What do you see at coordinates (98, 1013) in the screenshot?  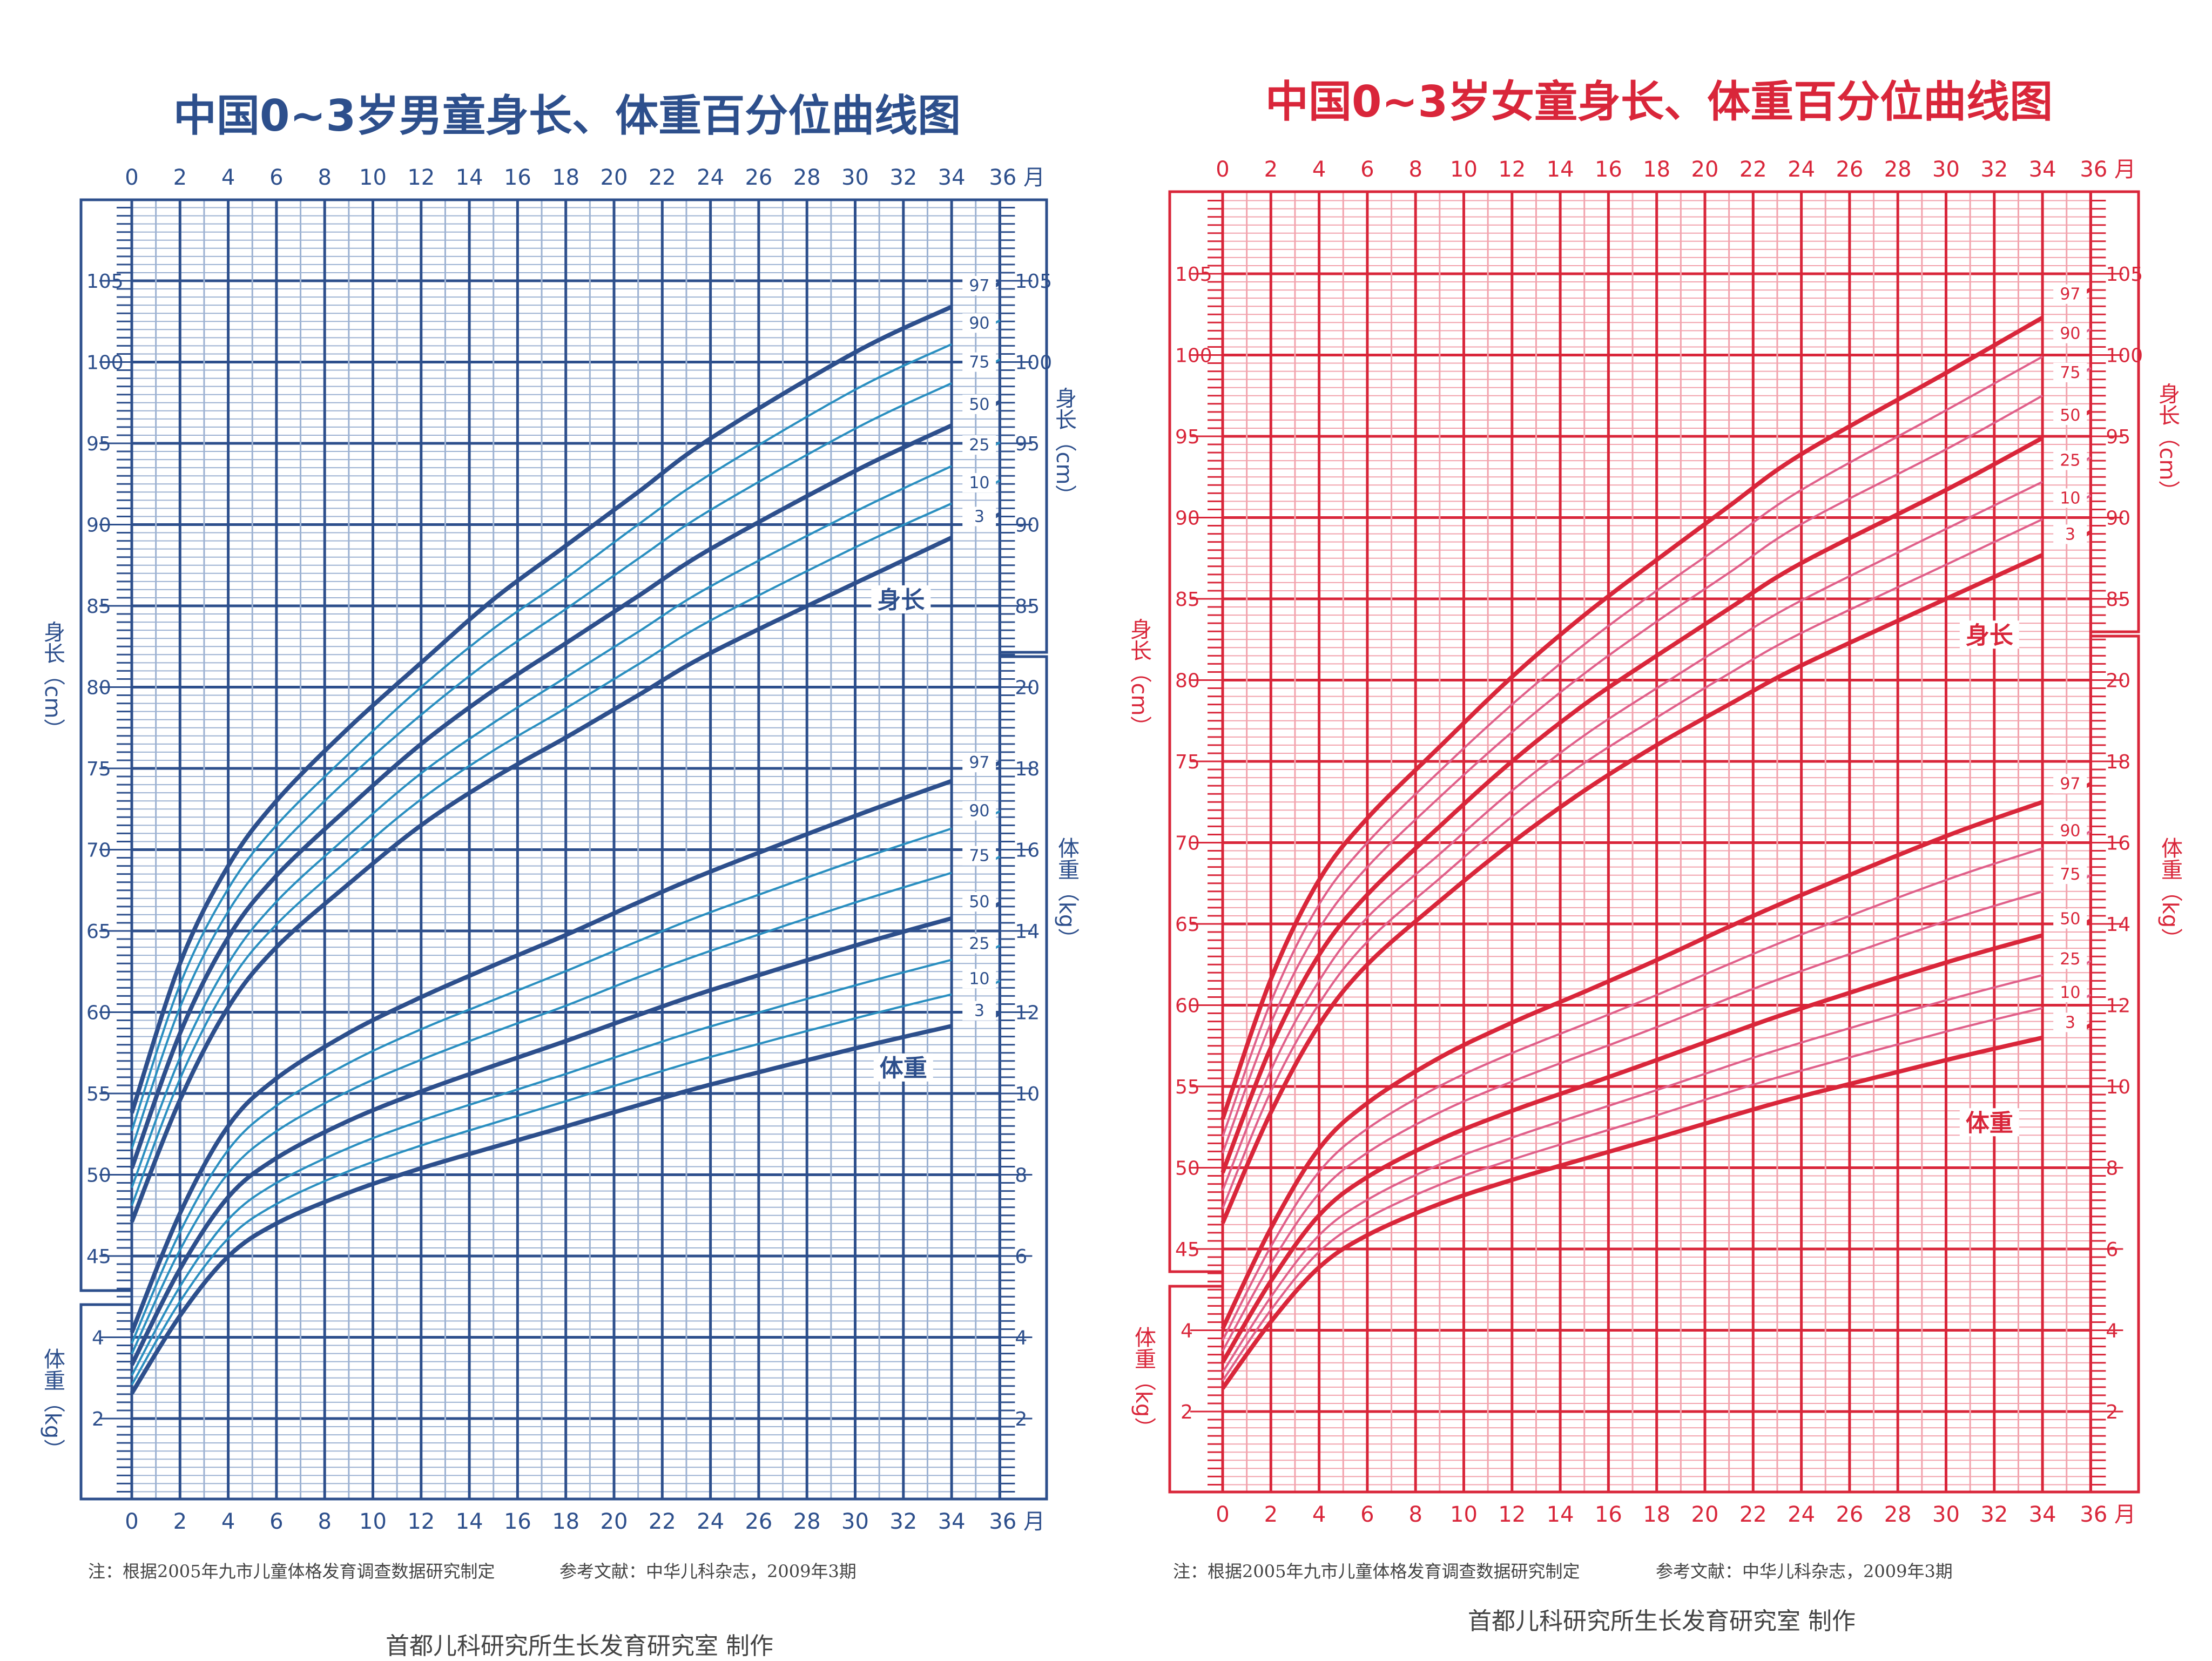 I see `left-height-tick-label: 60` at bounding box center [98, 1013].